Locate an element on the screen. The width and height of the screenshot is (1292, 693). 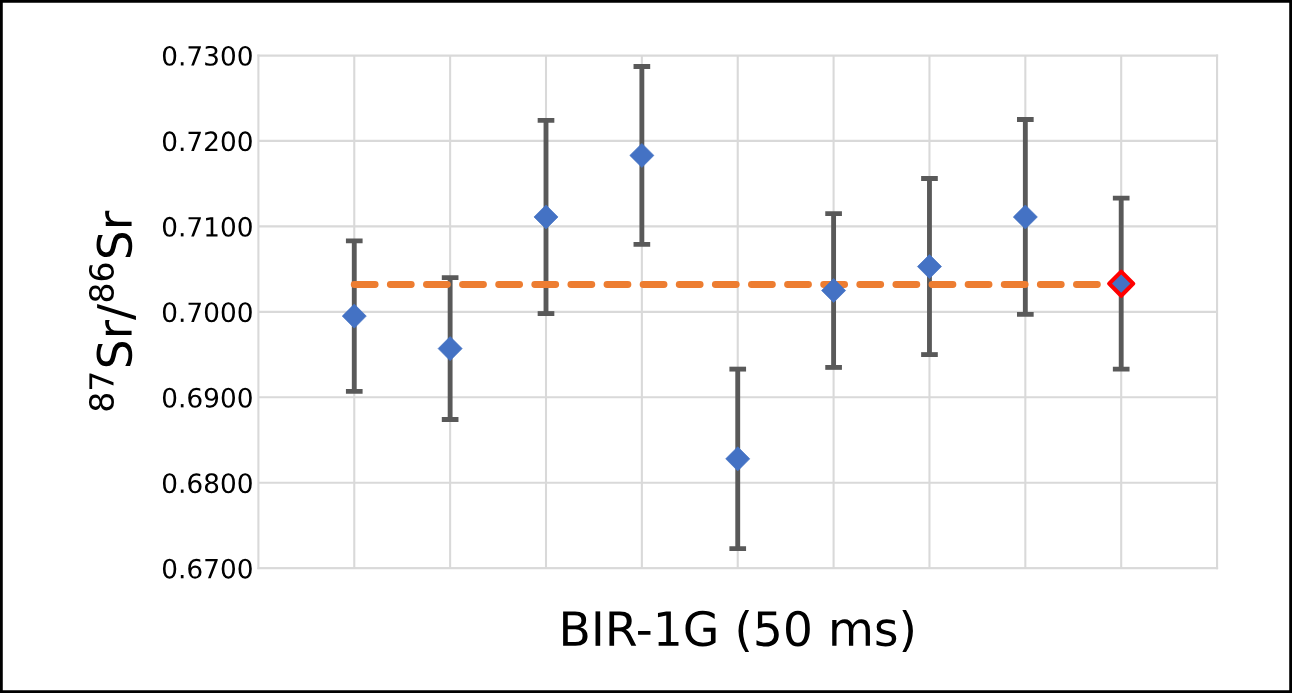
y-axis-title: $^{87}$Sr/$^{86}$Sr is located at coordinates (112, 310).